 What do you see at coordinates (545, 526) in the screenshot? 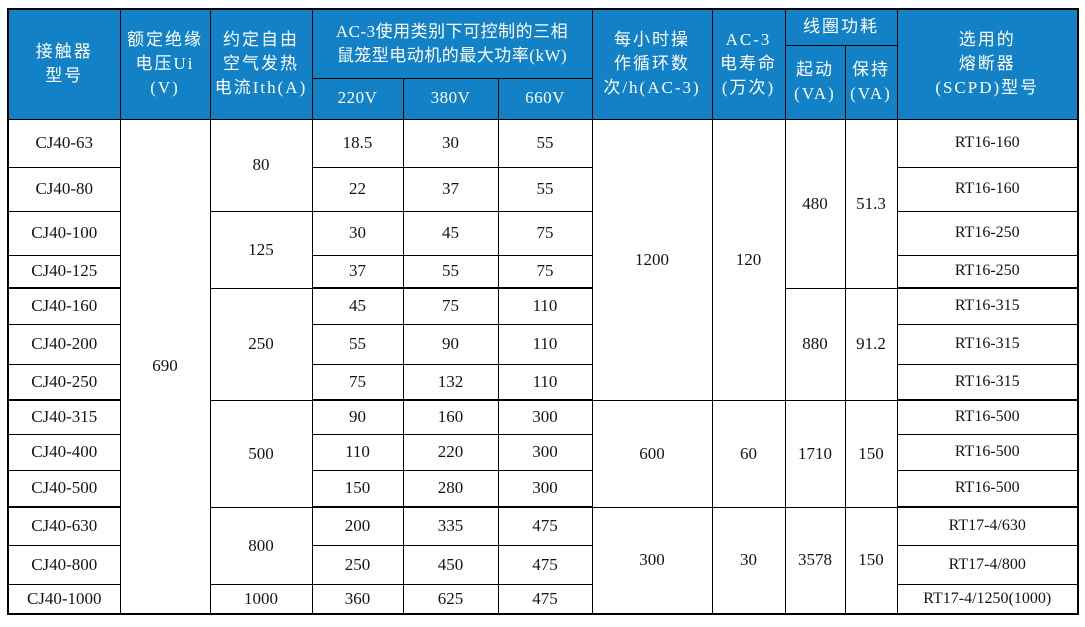
I see `cell-power-660: 475` at bounding box center [545, 526].